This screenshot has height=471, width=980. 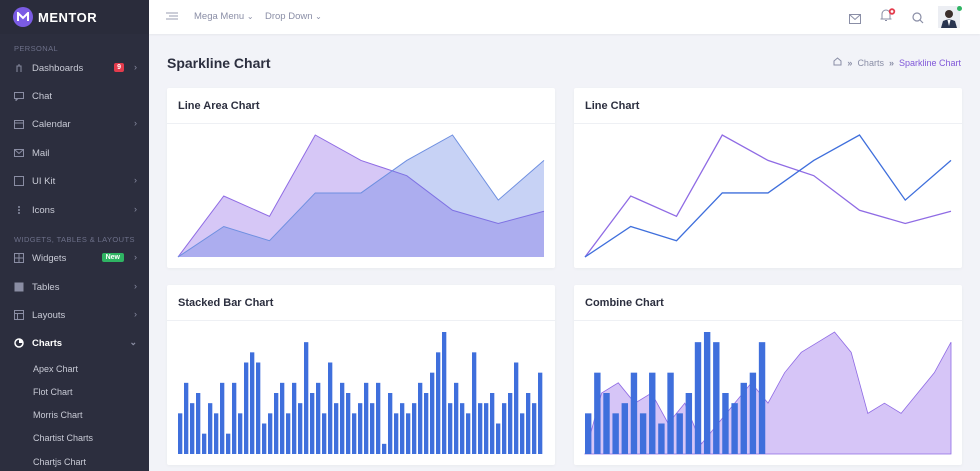 I want to click on chat-icon, so click(x=19, y=96).